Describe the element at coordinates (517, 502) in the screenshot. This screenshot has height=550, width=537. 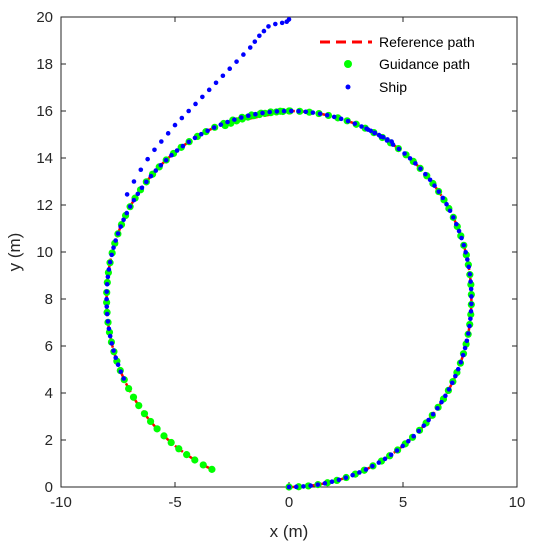
I see `x-tick-label: 10` at that location.